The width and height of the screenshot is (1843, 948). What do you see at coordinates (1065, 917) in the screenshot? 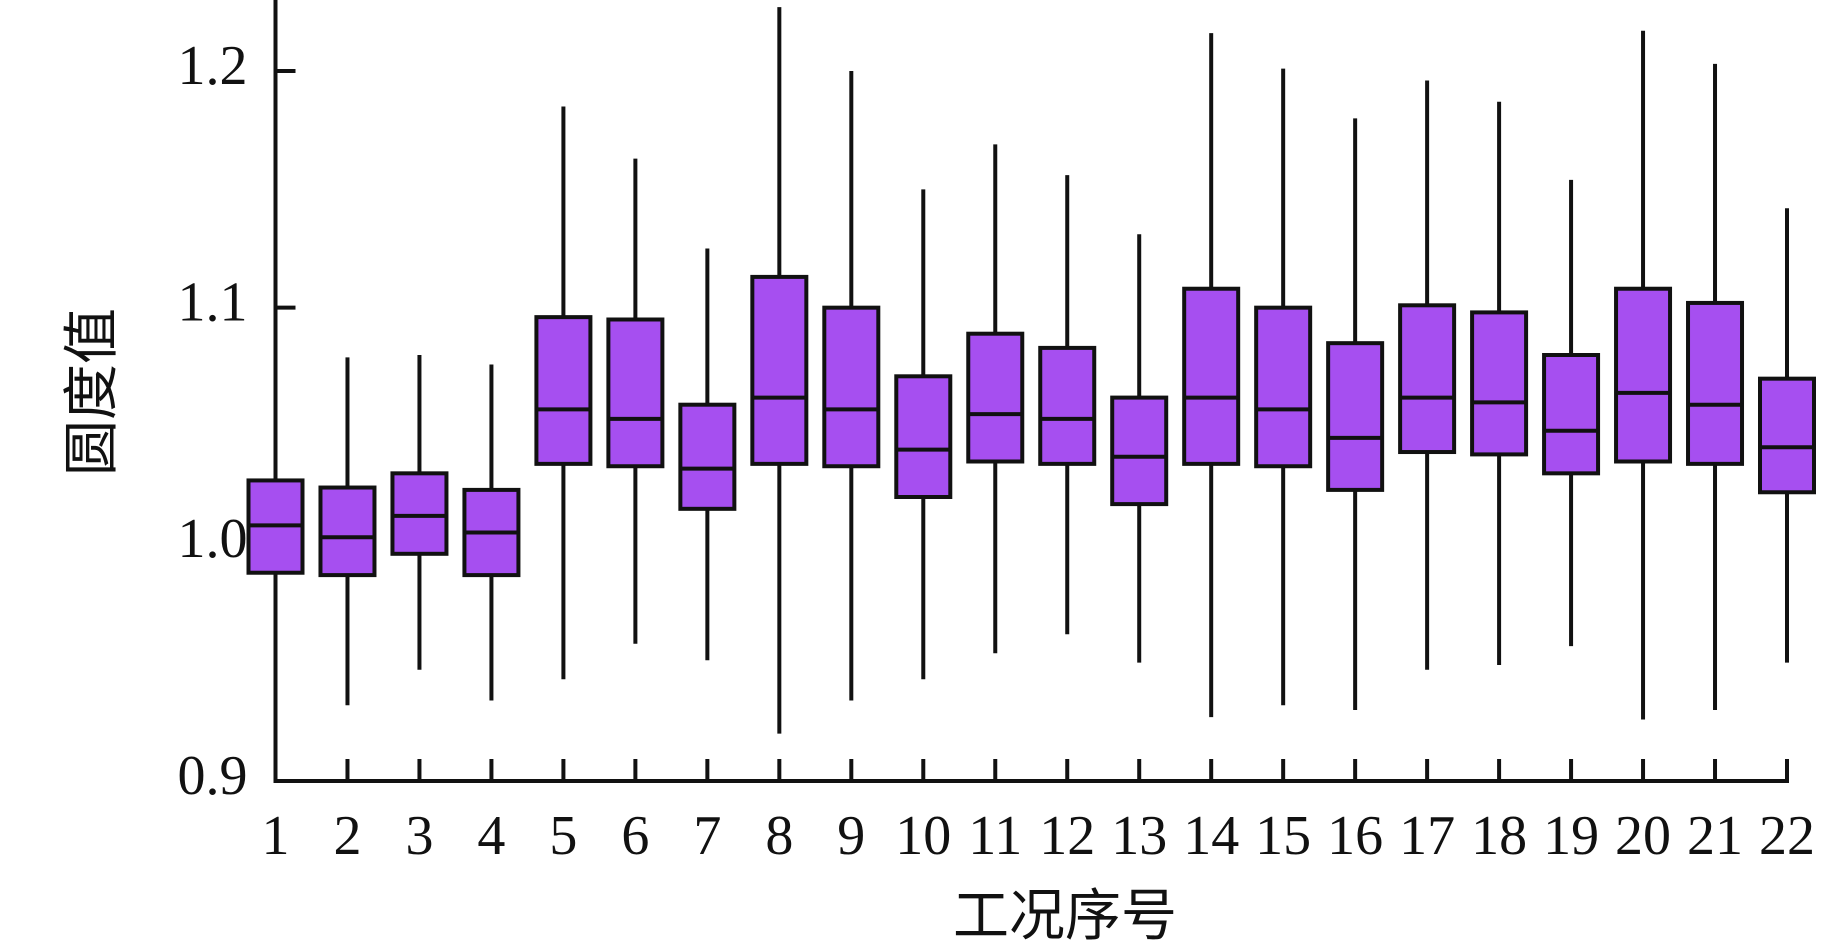
I see `x-axis-label: 工况序号` at bounding box center [1065, 917].